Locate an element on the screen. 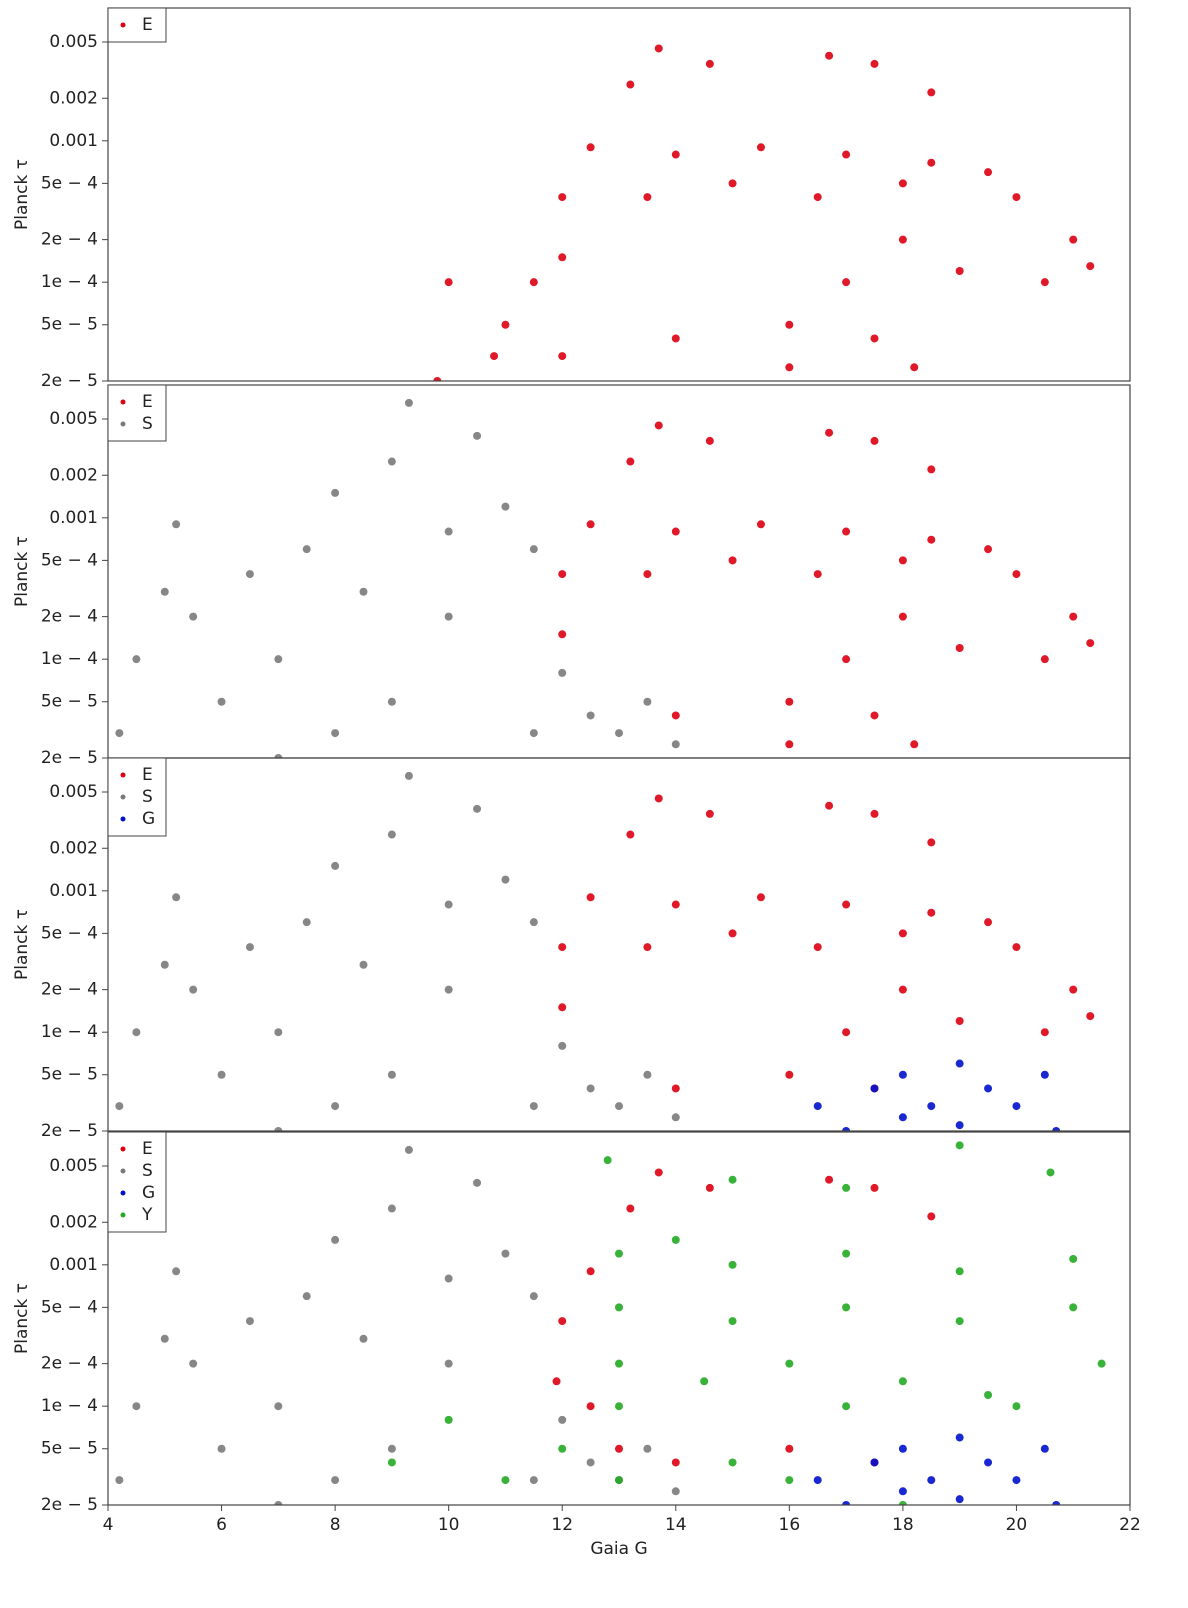  legend-label: E is located at coordinates (147, 402).